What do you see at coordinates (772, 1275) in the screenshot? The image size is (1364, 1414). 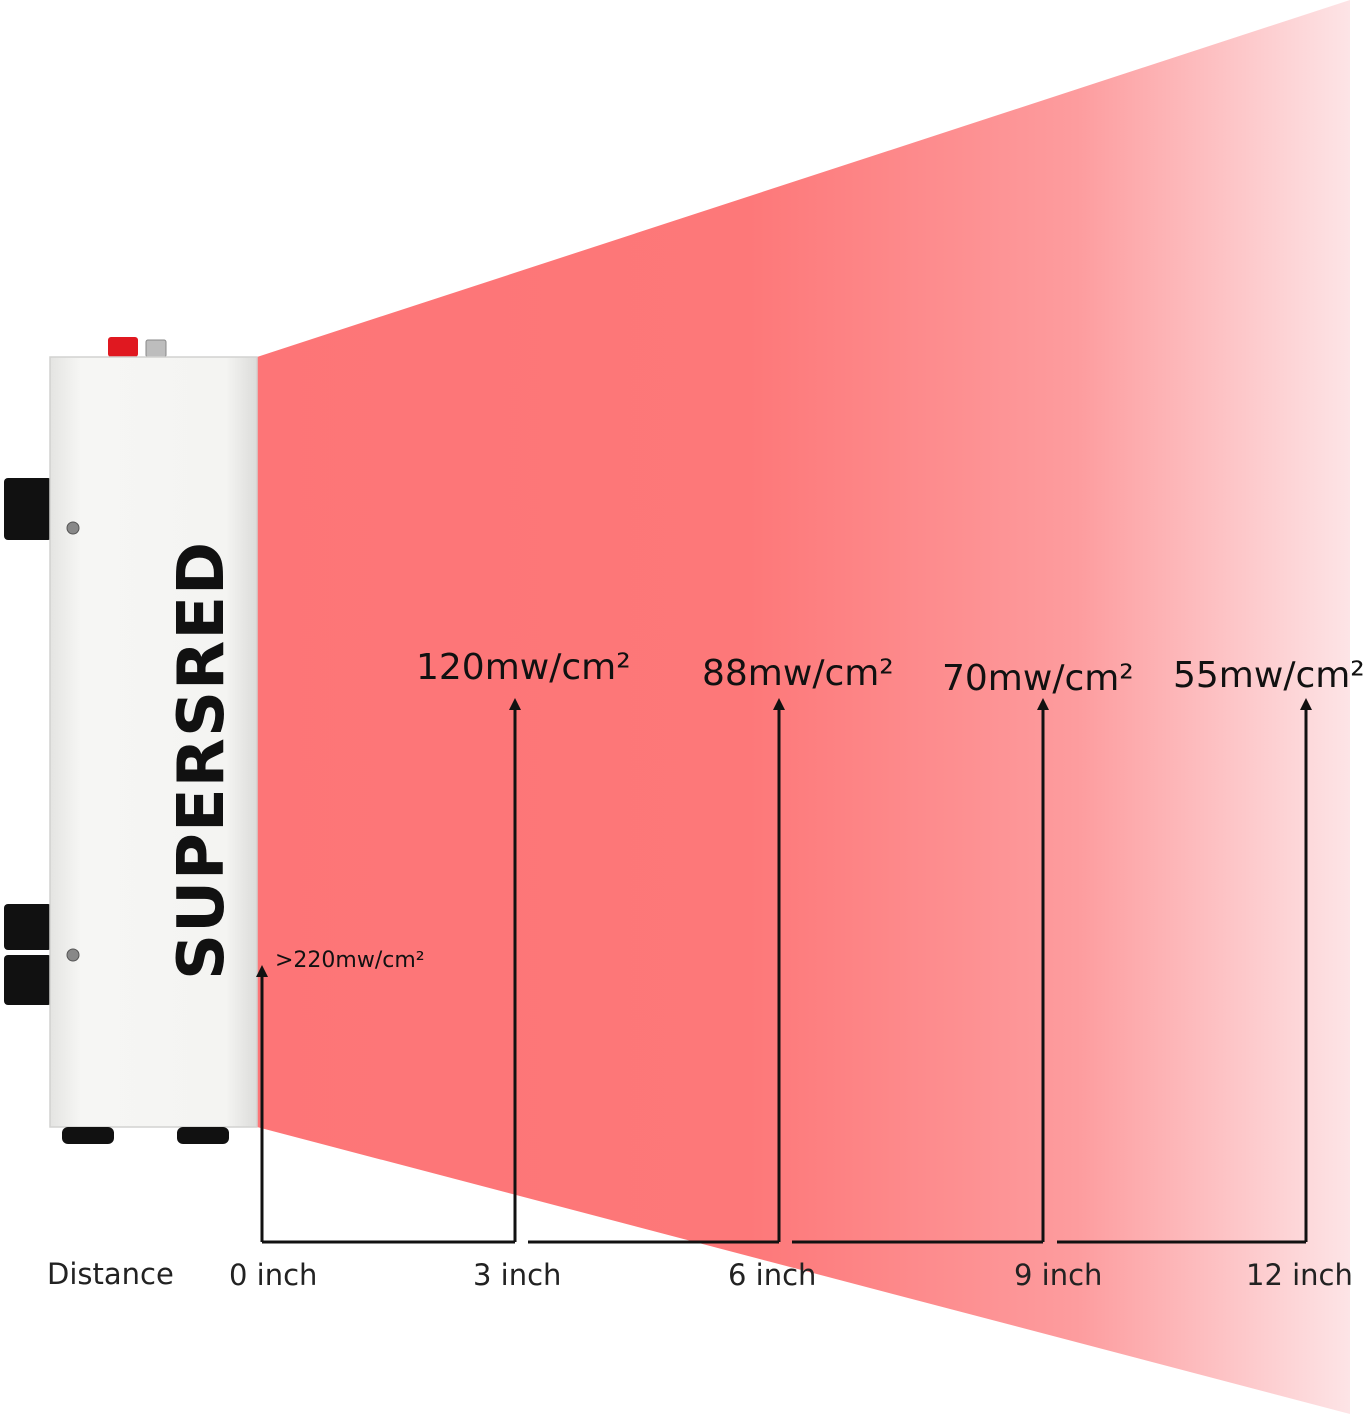 I see `distance-label-6: 6 inch` at bounding box center [772, 1275].